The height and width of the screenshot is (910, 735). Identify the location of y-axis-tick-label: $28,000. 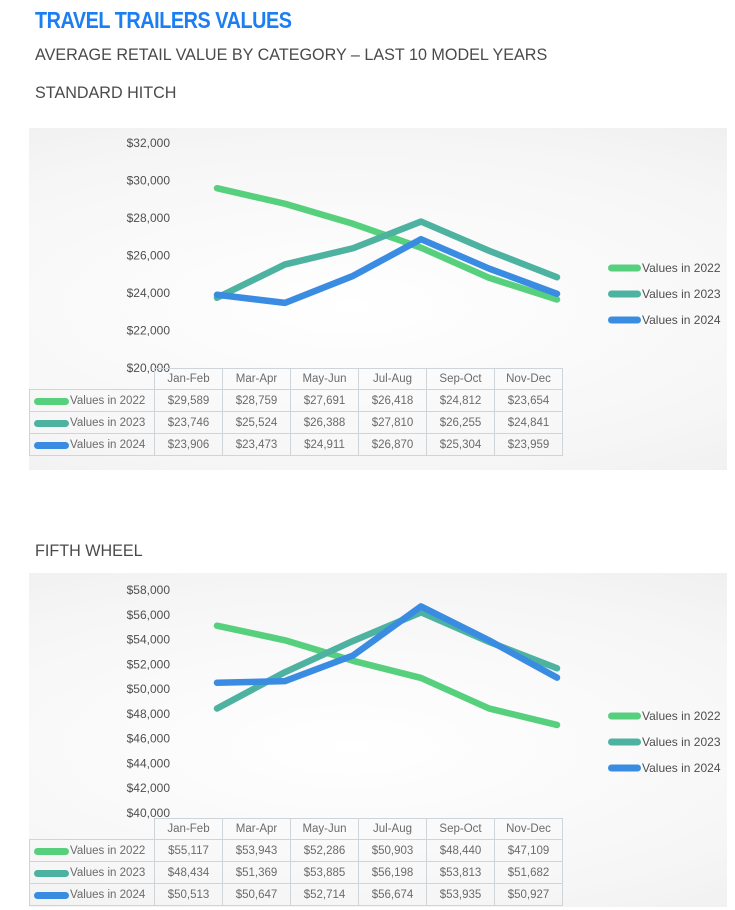
(149, 218).